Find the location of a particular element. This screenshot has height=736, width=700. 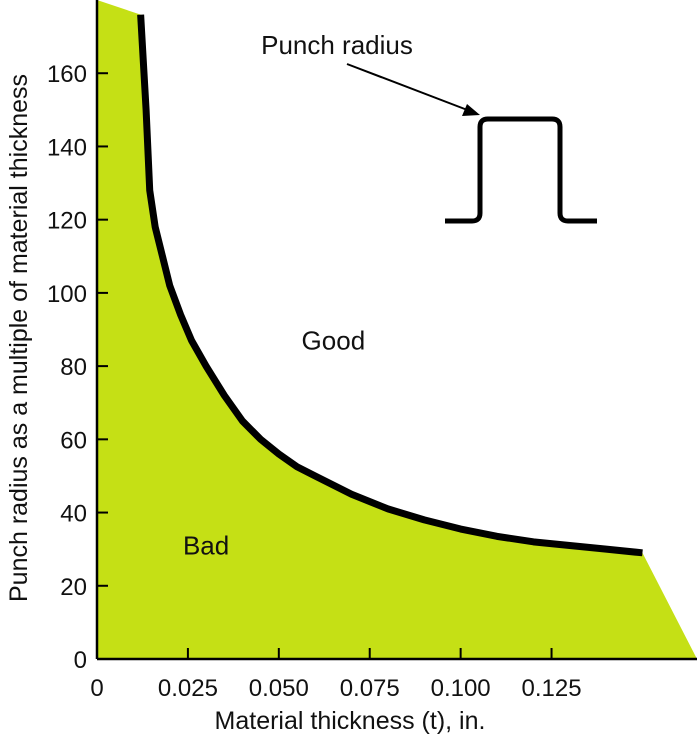

x-ticks: 0 0.025 0.050 0.075 0.100 0.125 is located at coordinates (336, 675).